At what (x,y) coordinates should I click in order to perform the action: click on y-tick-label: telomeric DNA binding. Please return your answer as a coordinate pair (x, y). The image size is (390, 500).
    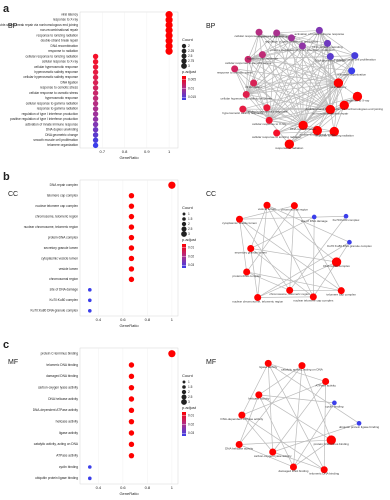
    Looking at the image, I should click on (62, 365).